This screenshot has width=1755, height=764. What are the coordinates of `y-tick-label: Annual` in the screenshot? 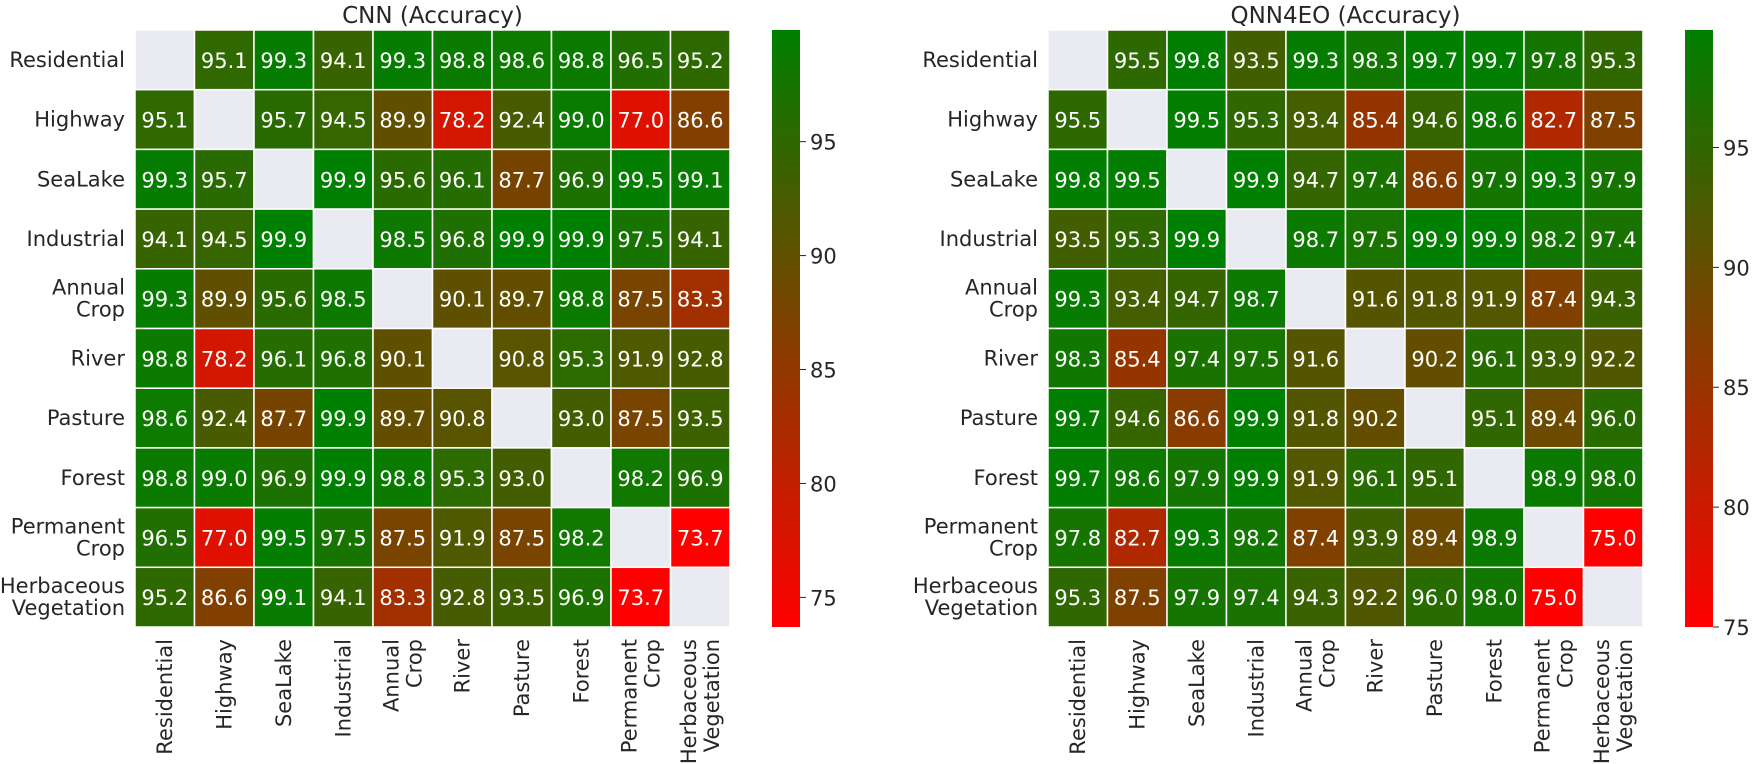 It's located at (1001, 288).